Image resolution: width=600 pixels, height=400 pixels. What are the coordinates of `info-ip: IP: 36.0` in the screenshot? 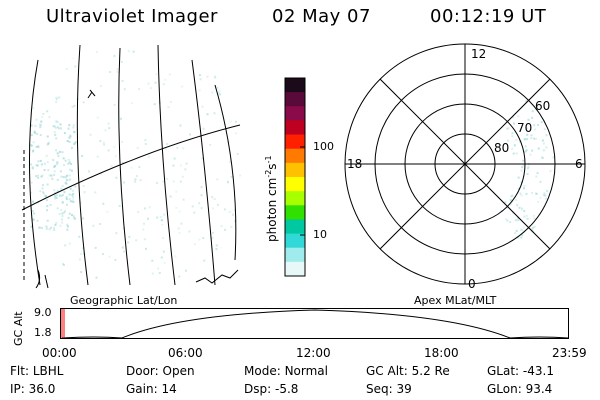 It's located at (33, 389).